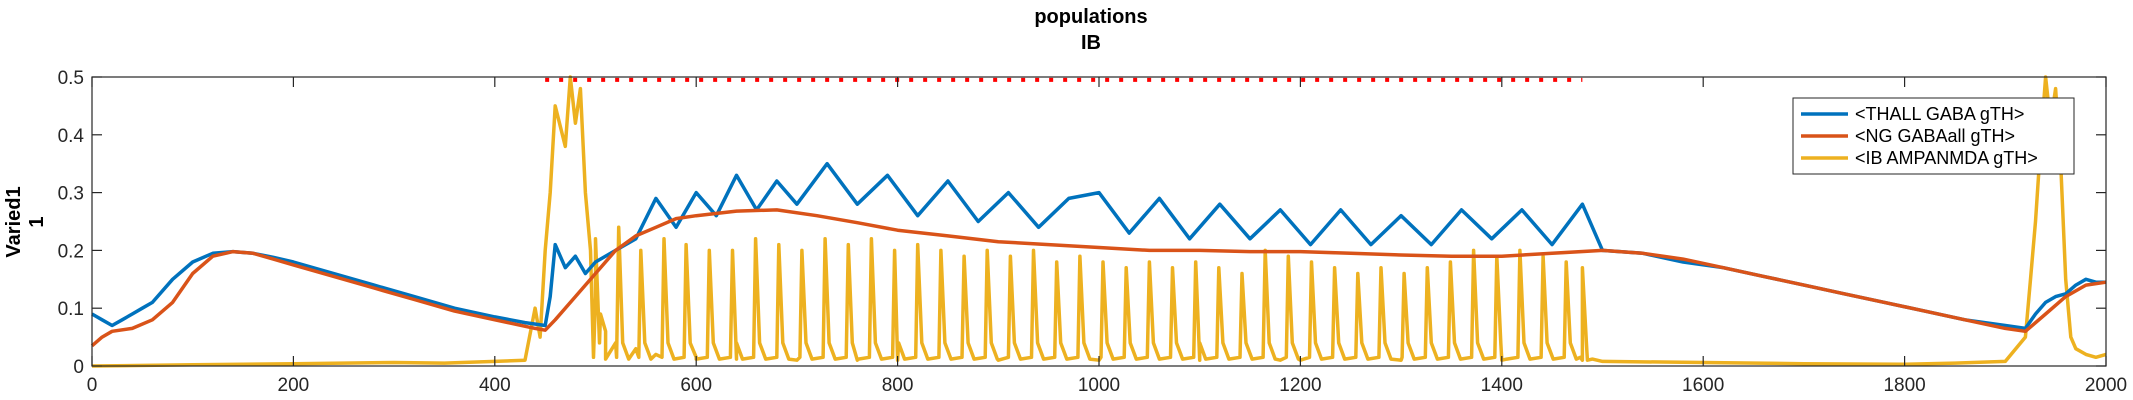  What do you see at coordinates (495, 385) in the screenshot?
I see `x-tick-label: 400` at bounding box center [495, 385].